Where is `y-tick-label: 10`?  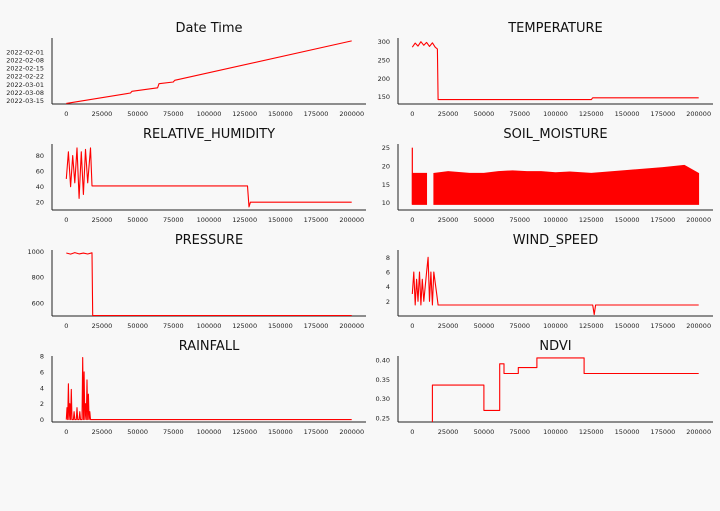
y-tick-label: 10 is located at coordinates (386, 203).